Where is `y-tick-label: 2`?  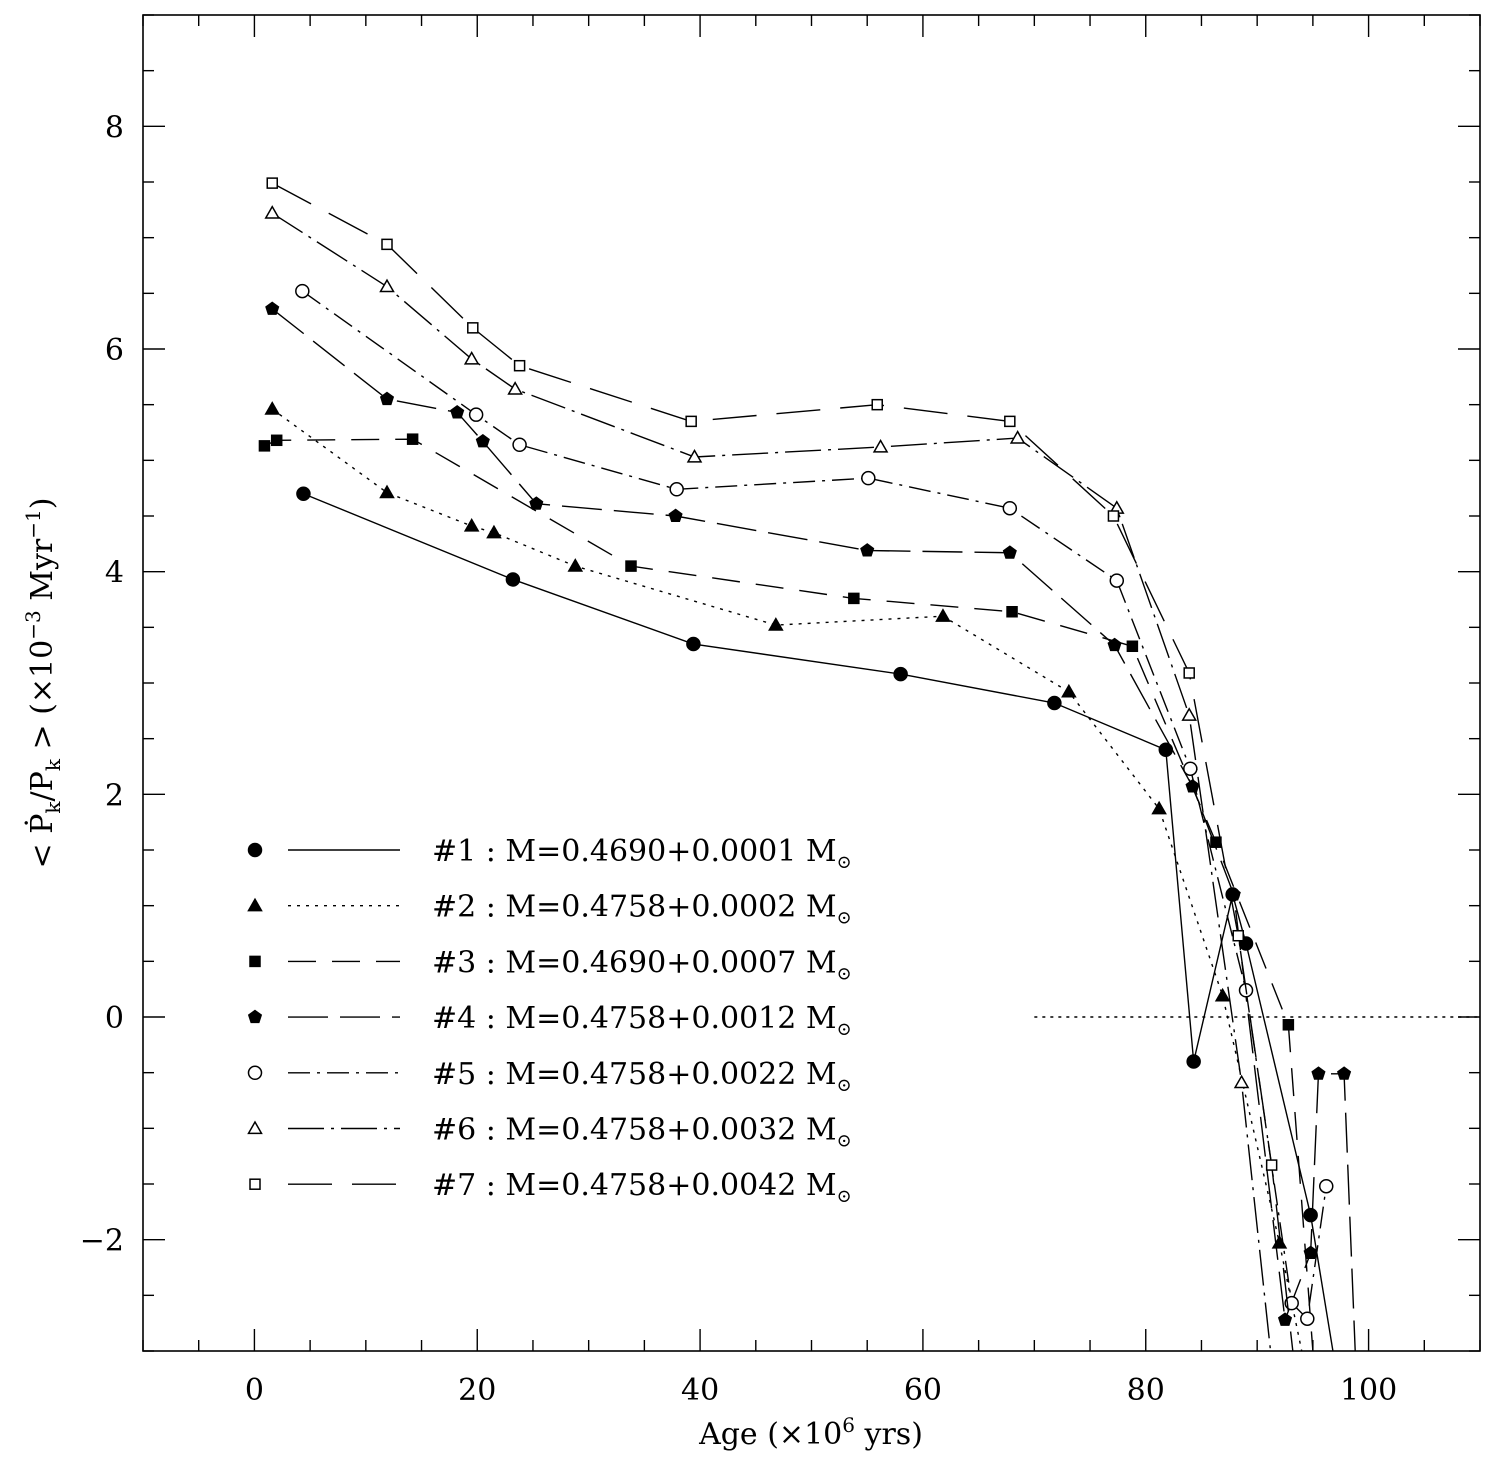 y-tick-label: 2 is located at coordinates (114, 795).